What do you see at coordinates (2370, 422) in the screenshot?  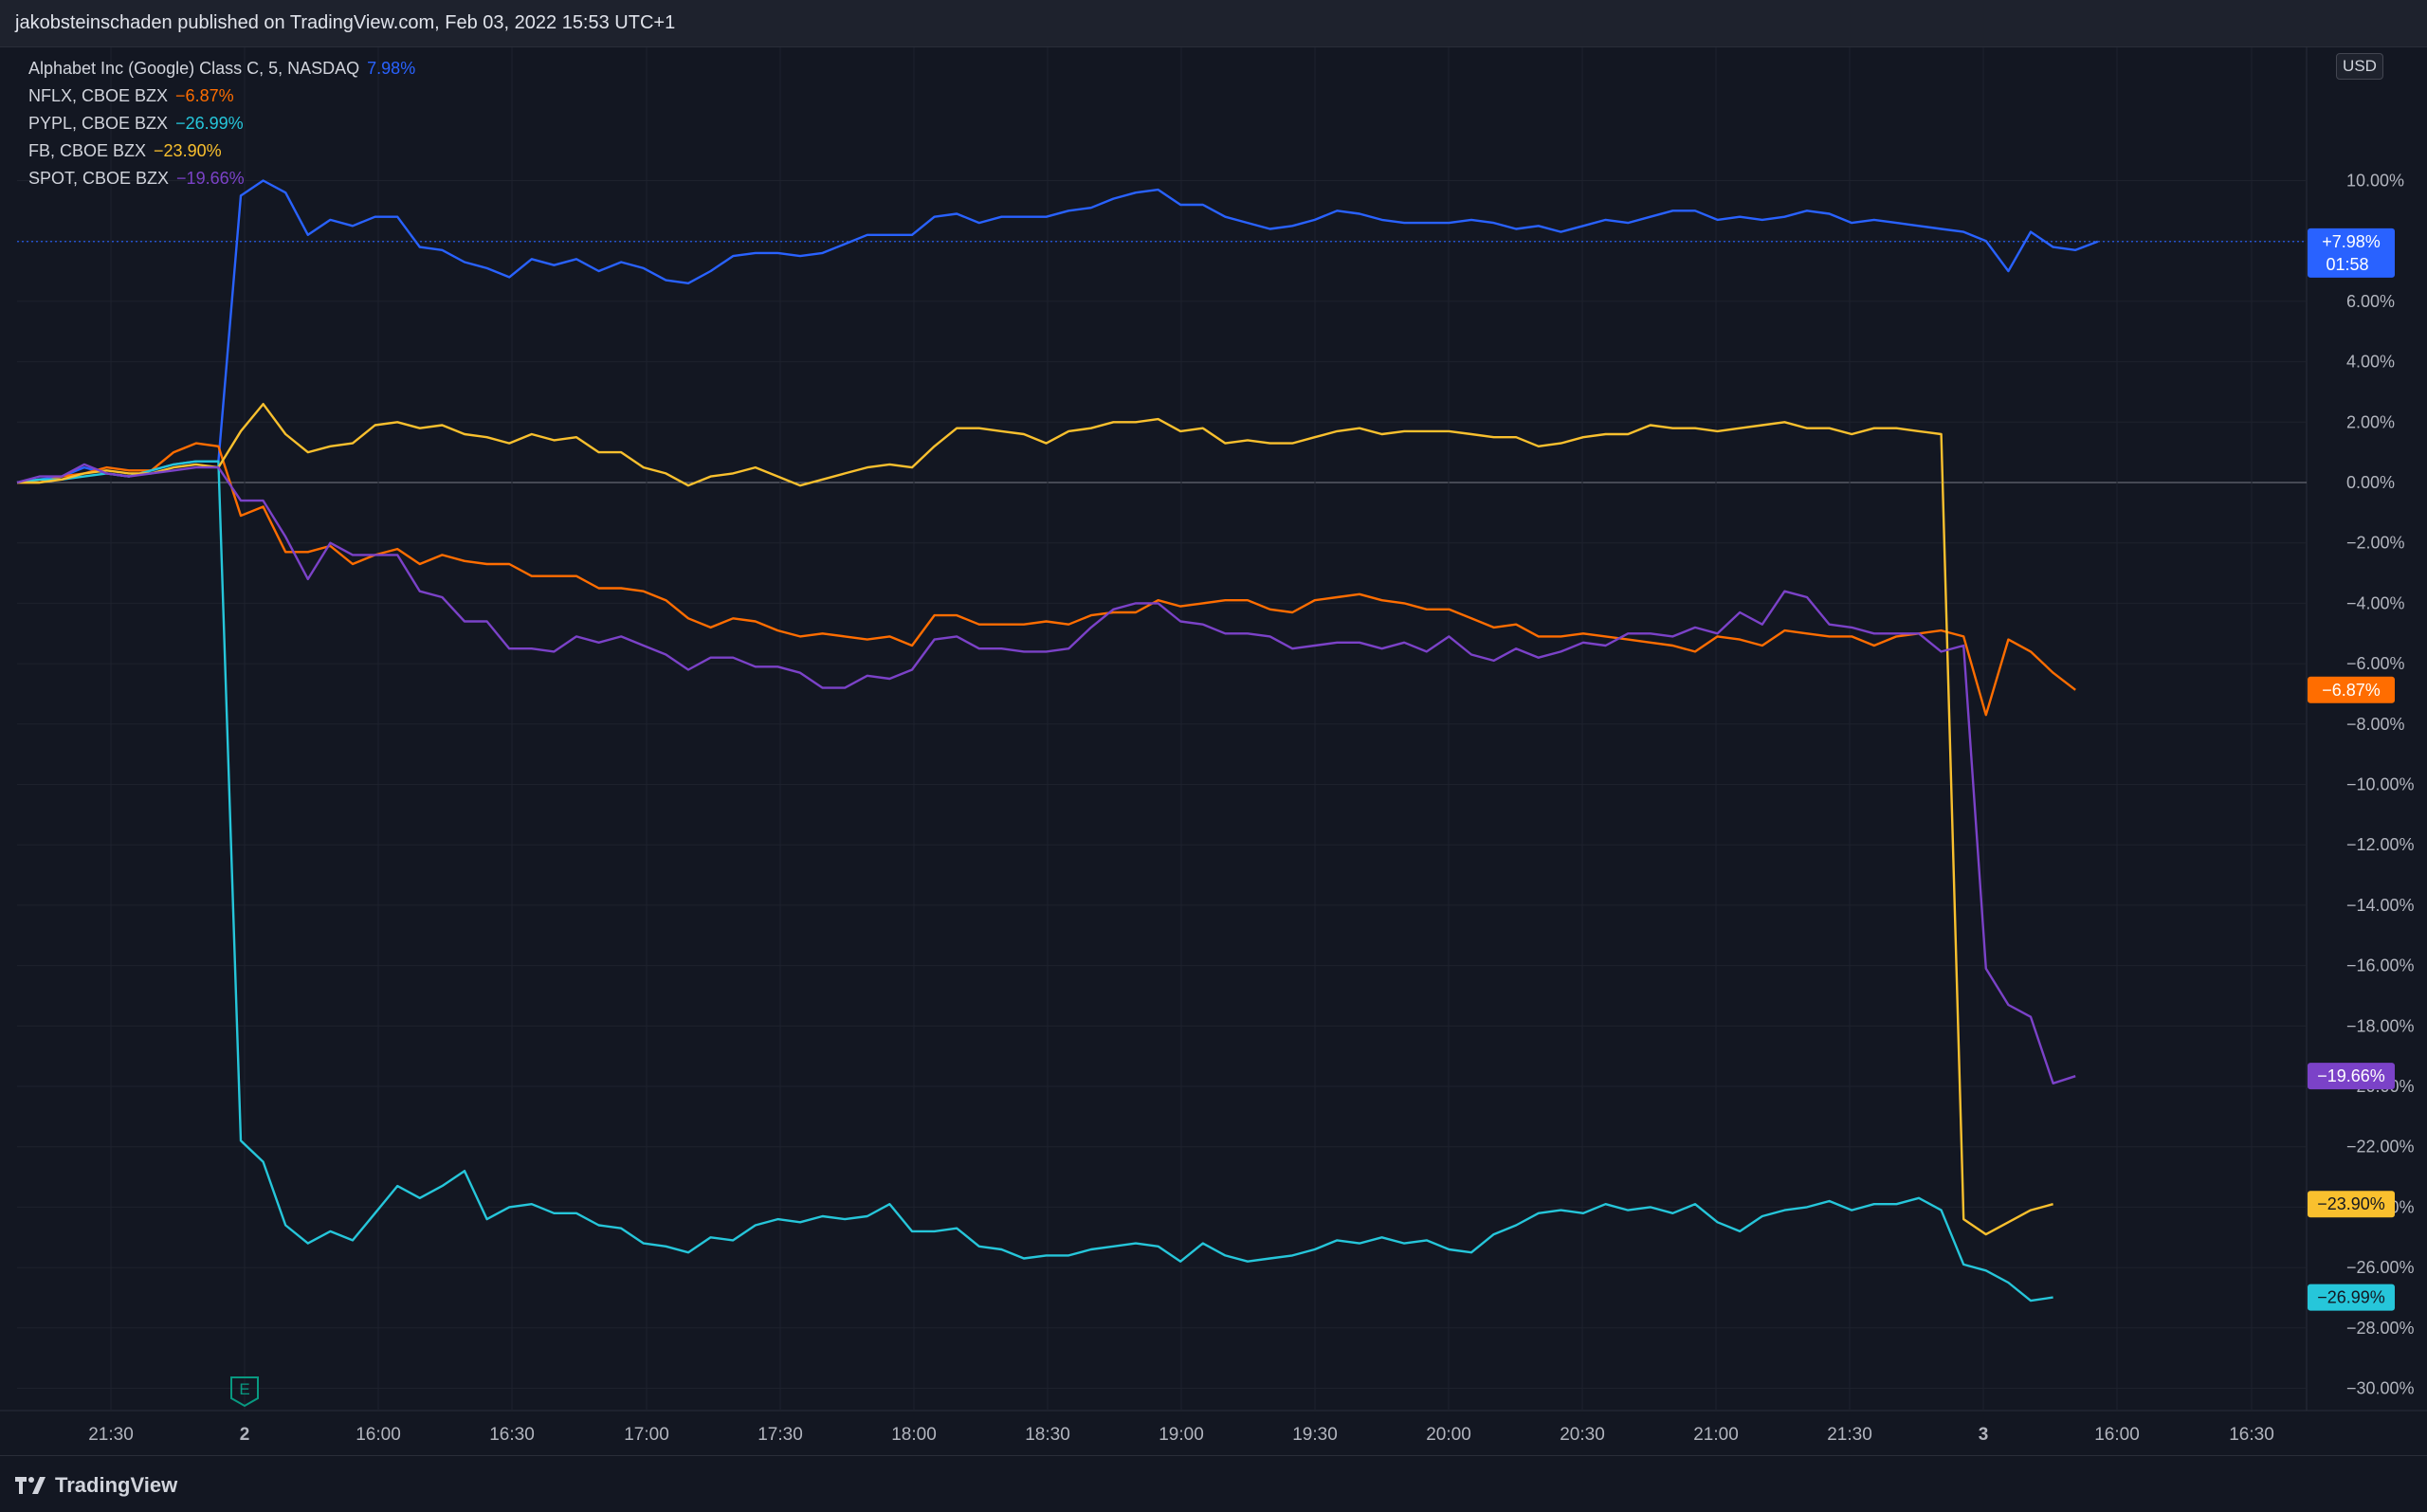 I see `y-tick-label: 2.00%` at bounding box center [2370, 422].